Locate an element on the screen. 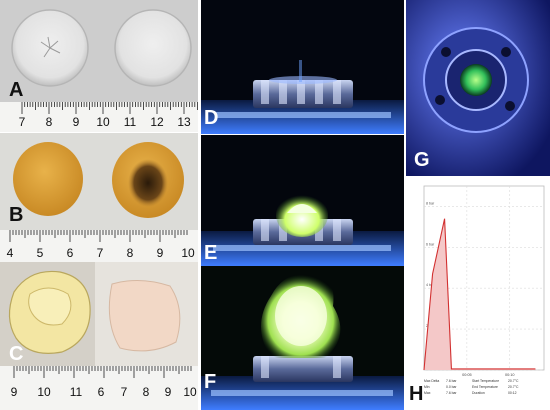 This screenshot has width=550, height=410. panel-label-h: H is located at coordinates (416, 394).